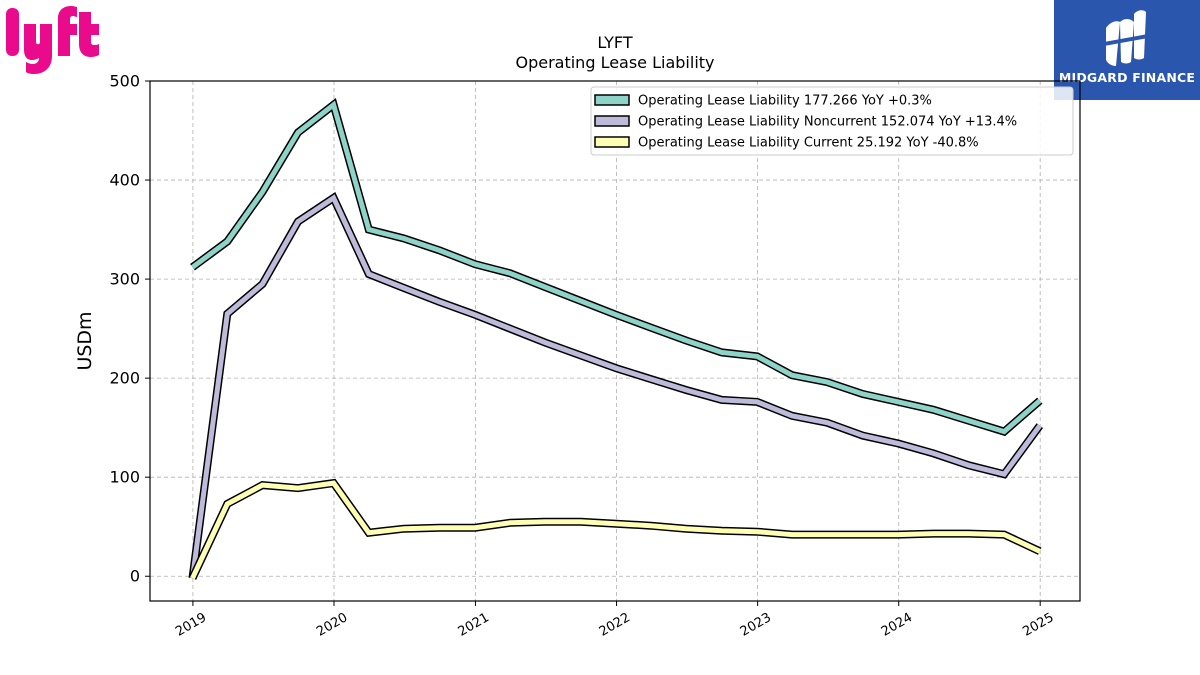 The width and height of the screenshot is (1200, 675). I want to click on y-tick-label: 500, so click(124, 81).